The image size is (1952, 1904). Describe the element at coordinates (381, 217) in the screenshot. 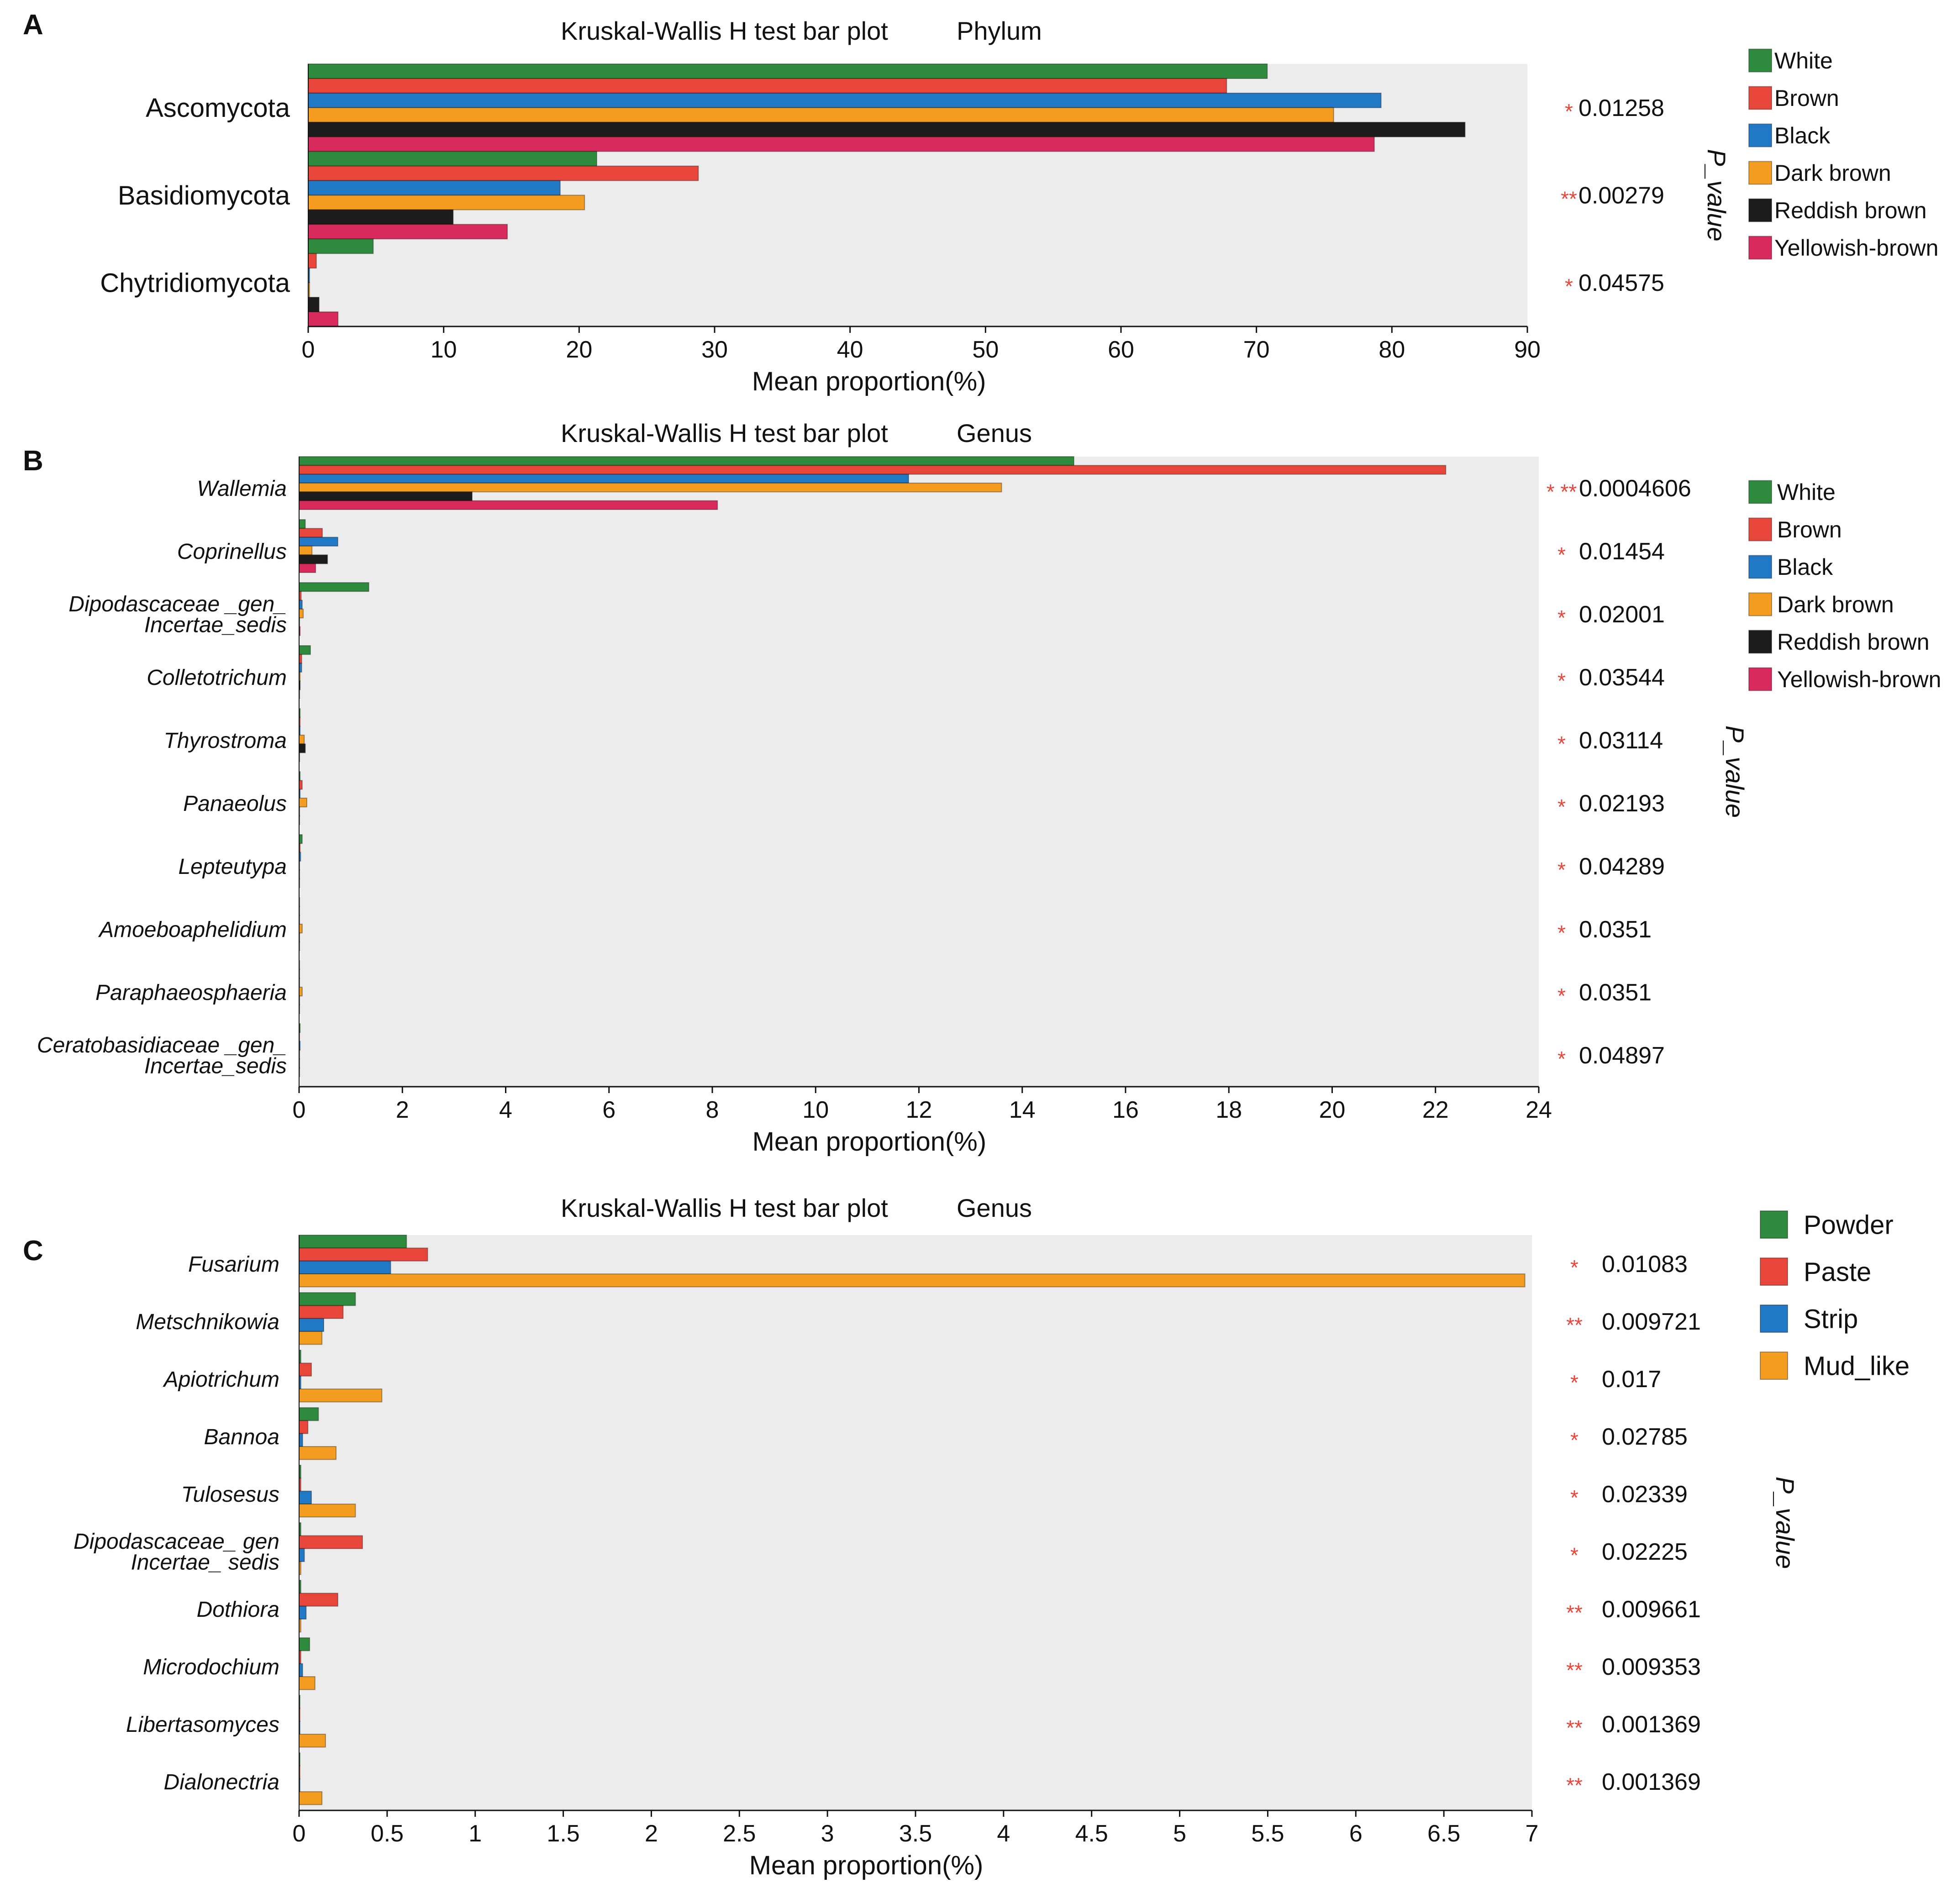

I see `bar-basidiomycota-reddish-brown` at that location.